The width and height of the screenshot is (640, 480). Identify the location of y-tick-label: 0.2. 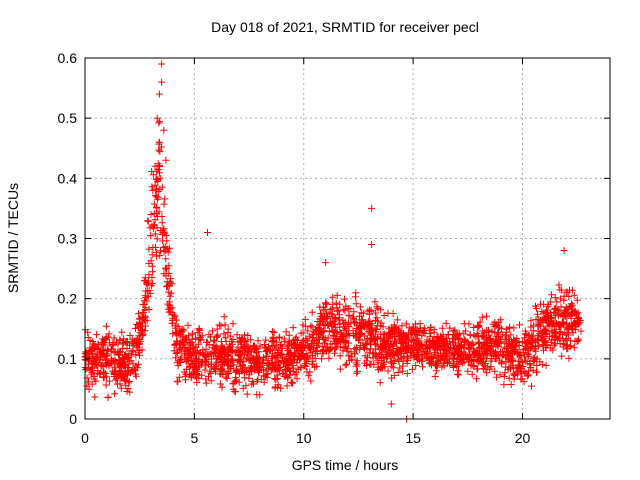
(68, 299).